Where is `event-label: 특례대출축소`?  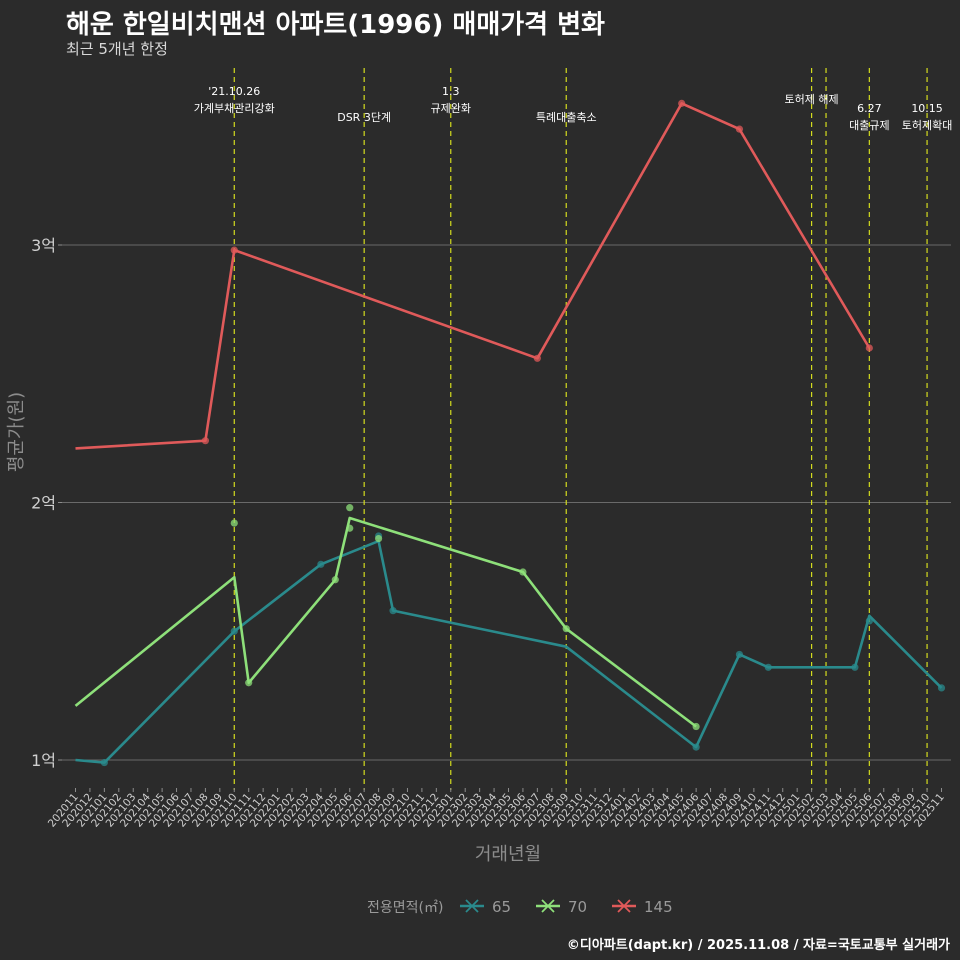
event-label: 특례대출축소 is located at coordinates (566, 117).